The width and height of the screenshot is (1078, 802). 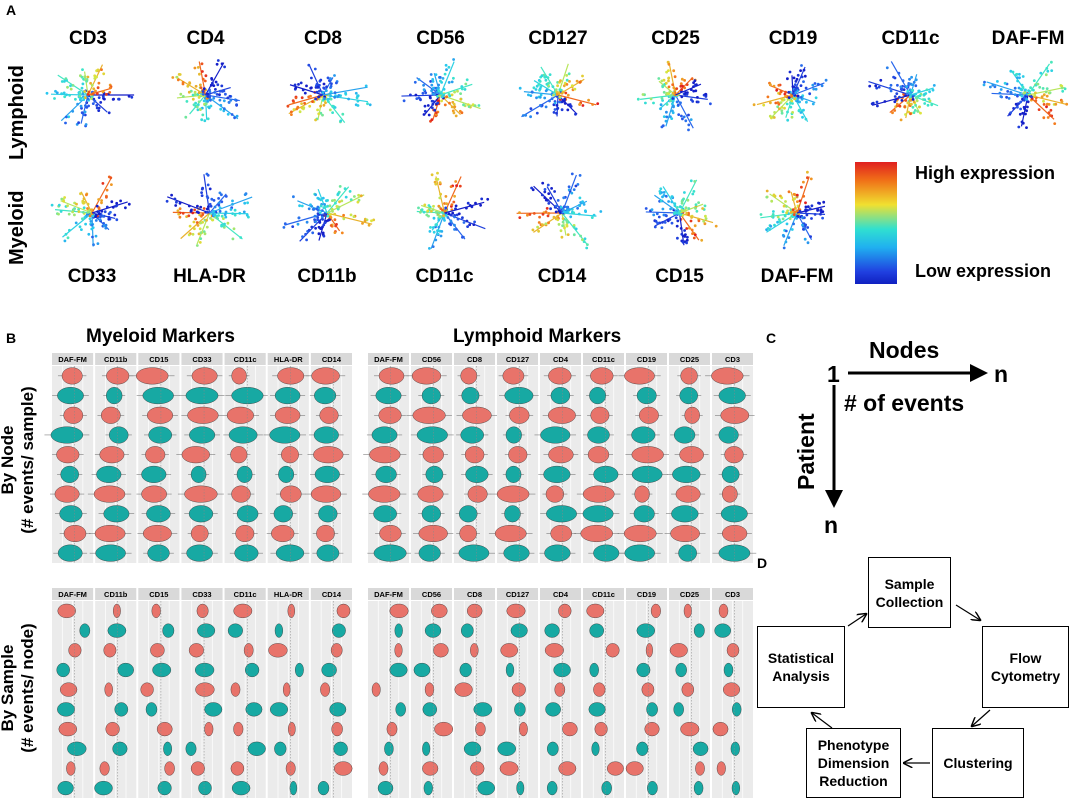 What do you see at coordinates (731, 458) in the screenshot?
I see `violin-facet: CD3` at bounding box center [731, 458].